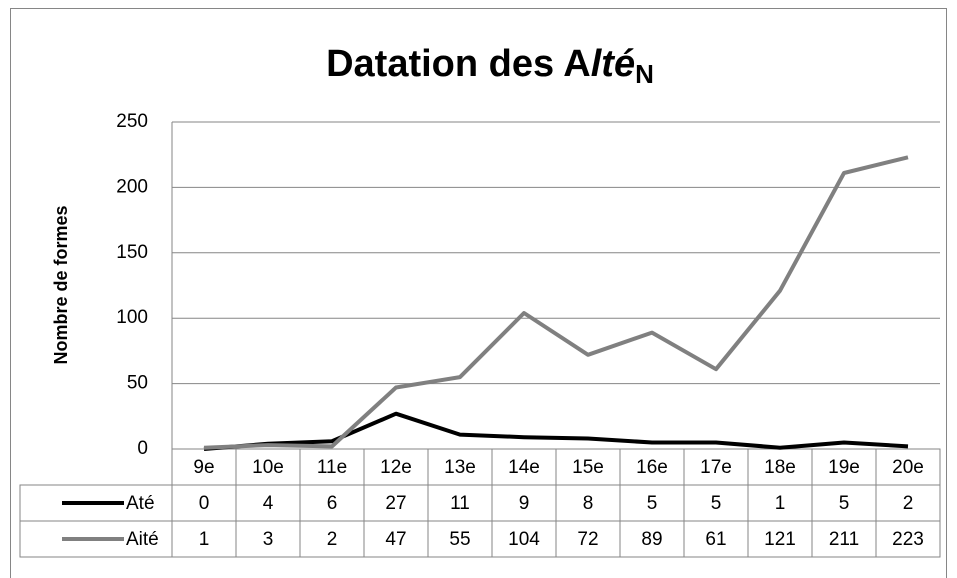 The image size is (957, 578). What do you see at coordinates (142, 539) in the screenshot?
I see `legend-label: Aité` at bounding box center [142, 539].